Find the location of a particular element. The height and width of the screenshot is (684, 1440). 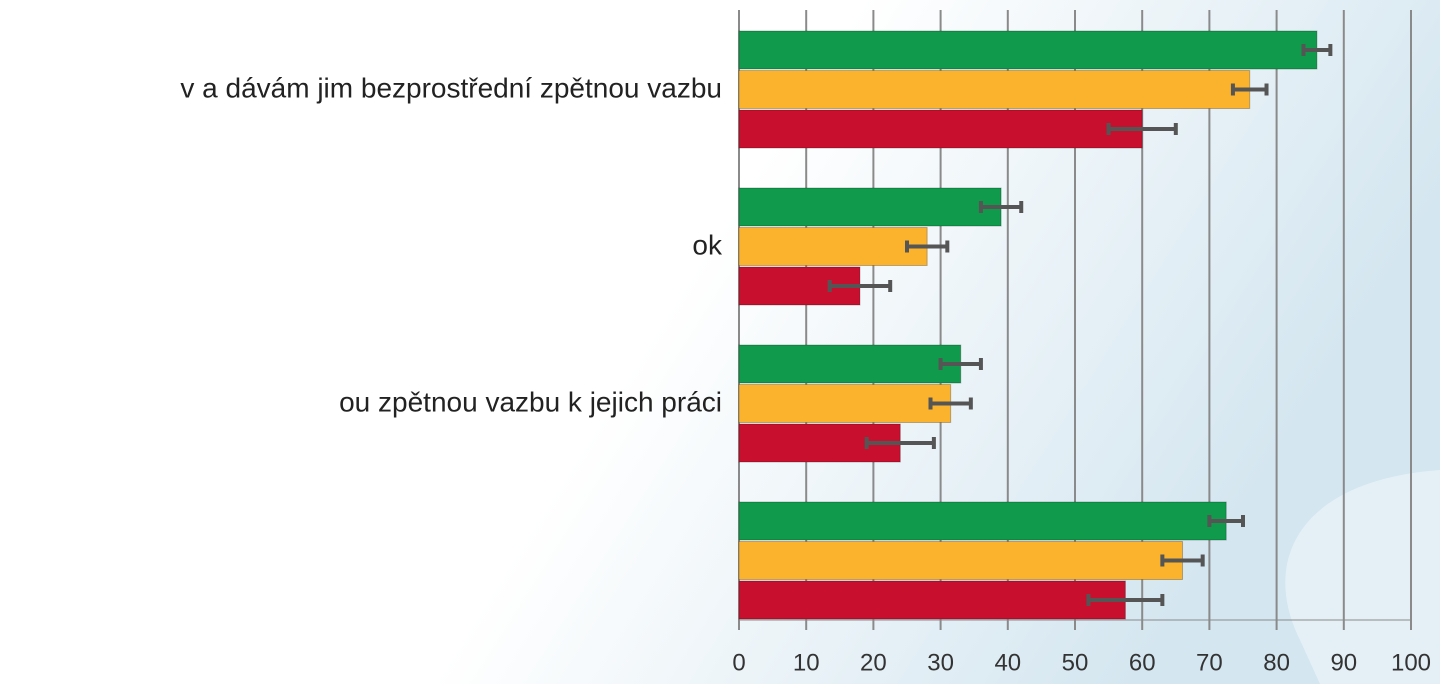

x-tick-label: 90 is located at coordinates (1343, 662).